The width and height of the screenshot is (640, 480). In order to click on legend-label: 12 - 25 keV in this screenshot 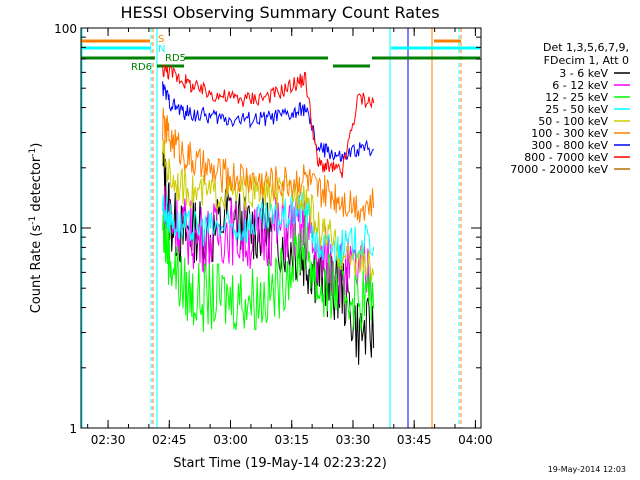, I will do `click(576, 97)`.